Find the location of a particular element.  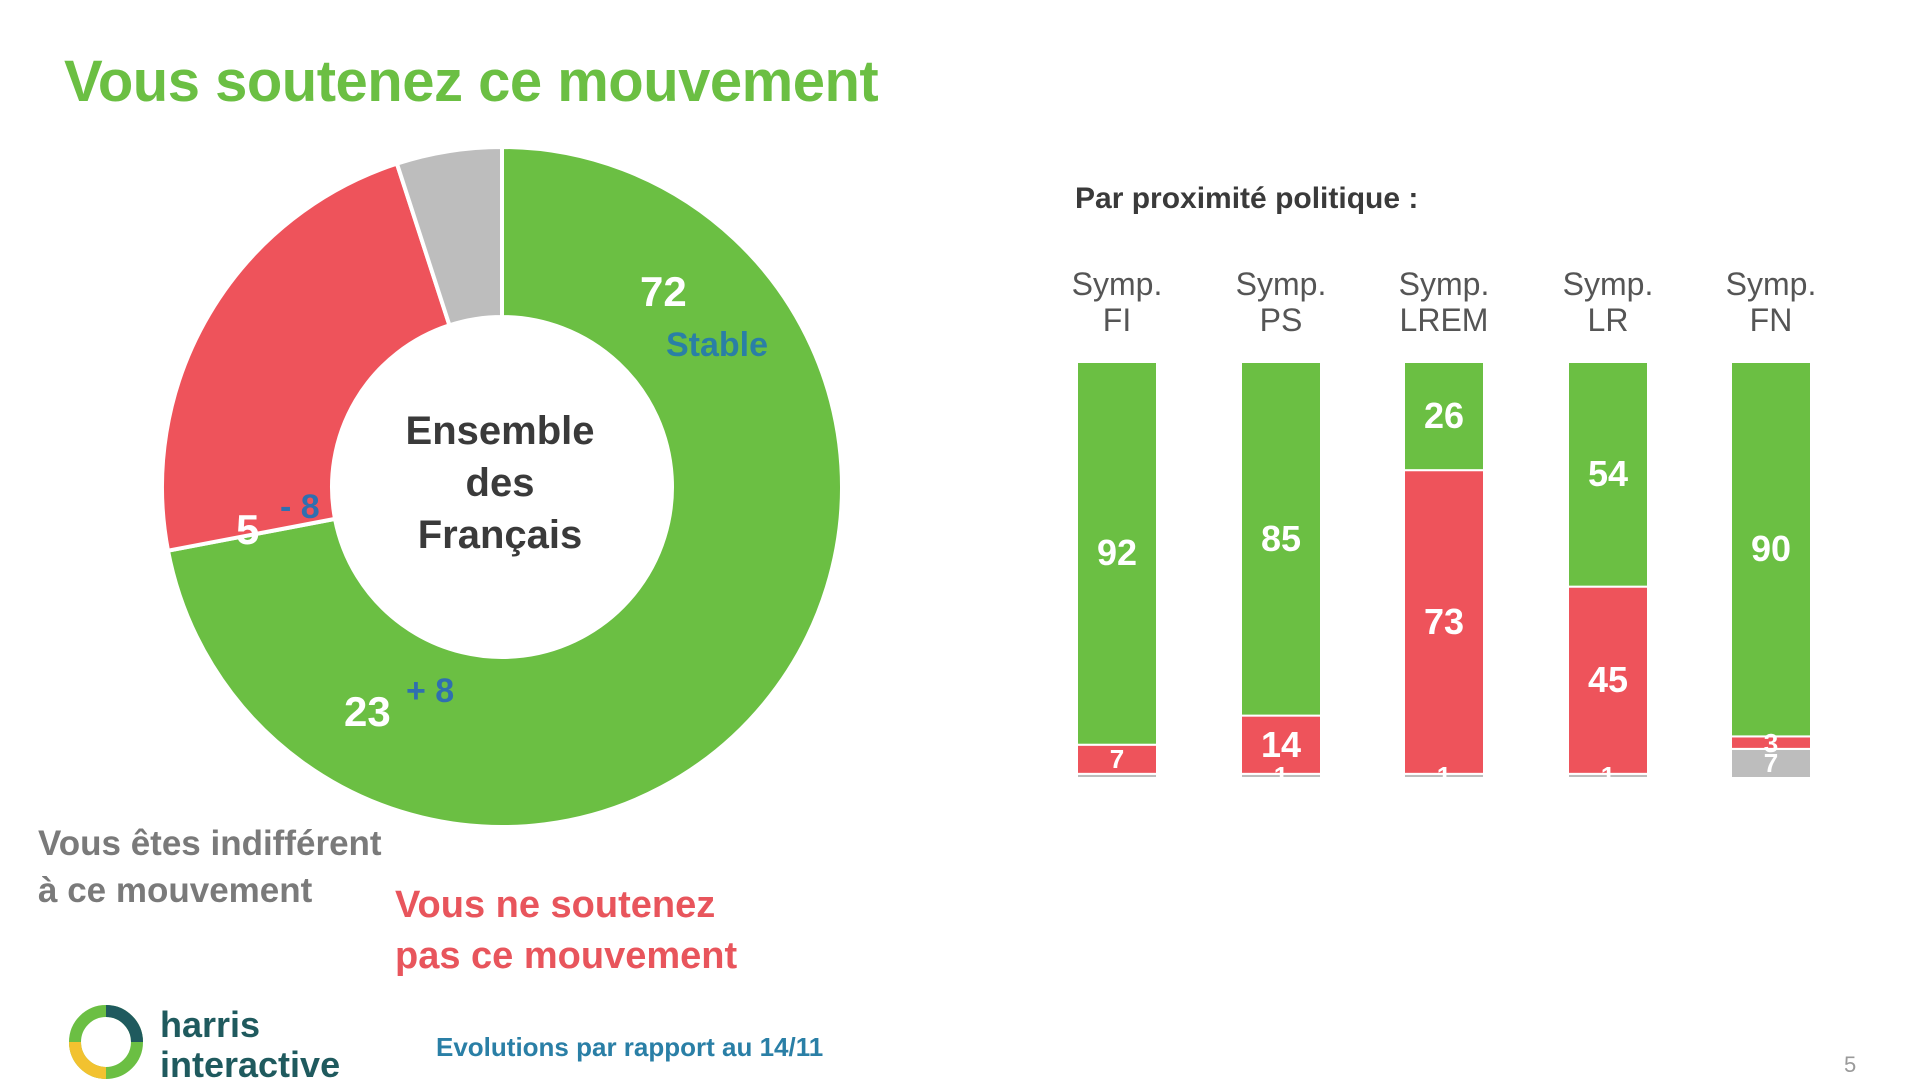

donut-center-label: Ensemble des Français is located at coordinates (500, 483).